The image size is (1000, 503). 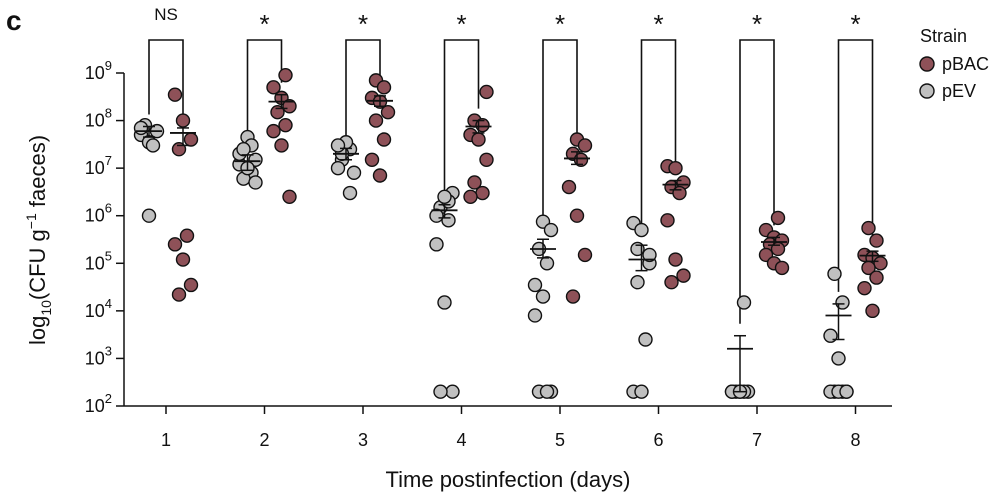 What do you see at coordinates (508, 479) in the screenshot?
I see `x-axis-title: Time postinfection (days)` at bounding box center [508, 479].